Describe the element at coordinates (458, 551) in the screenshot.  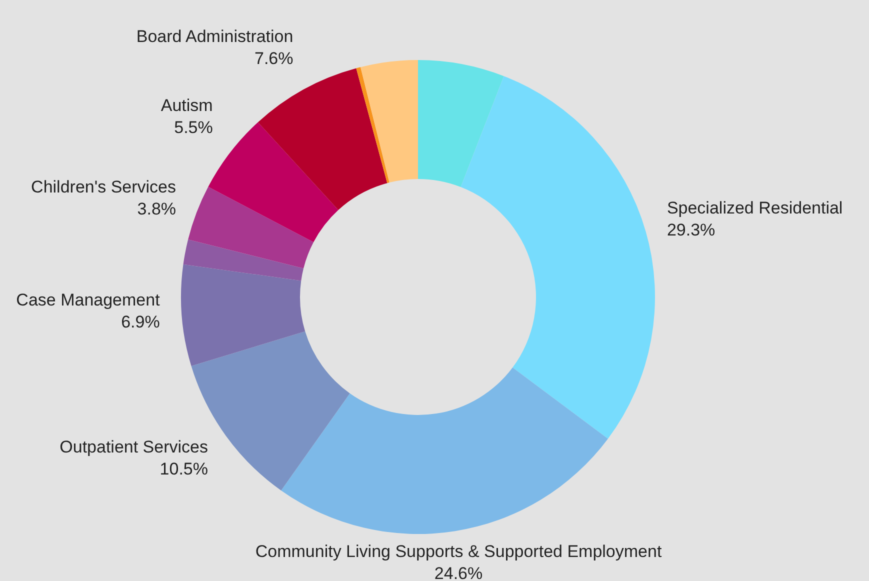
I see `slice-label: Community Living Supports & Supported Employment` at that location.